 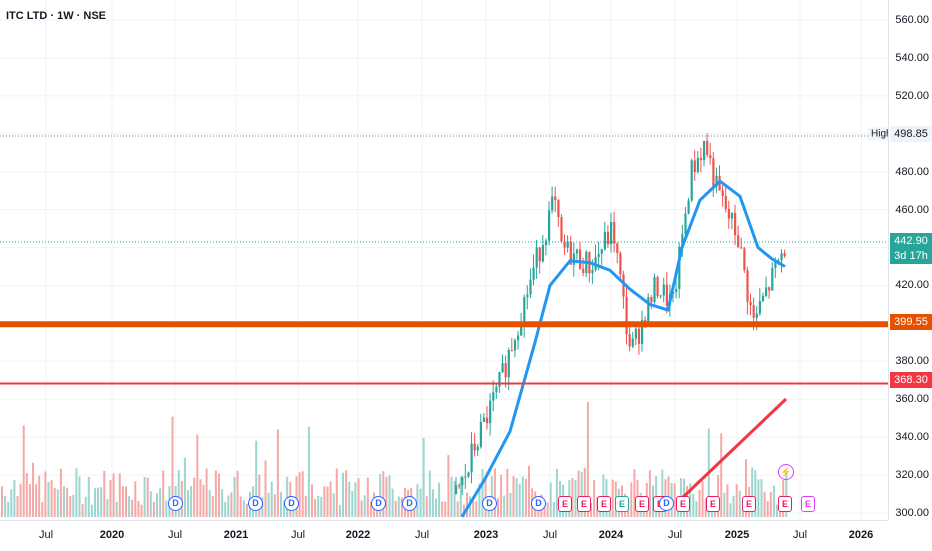 I want to click on flash-event-icon: ⚡, so click(x=786, y=472).